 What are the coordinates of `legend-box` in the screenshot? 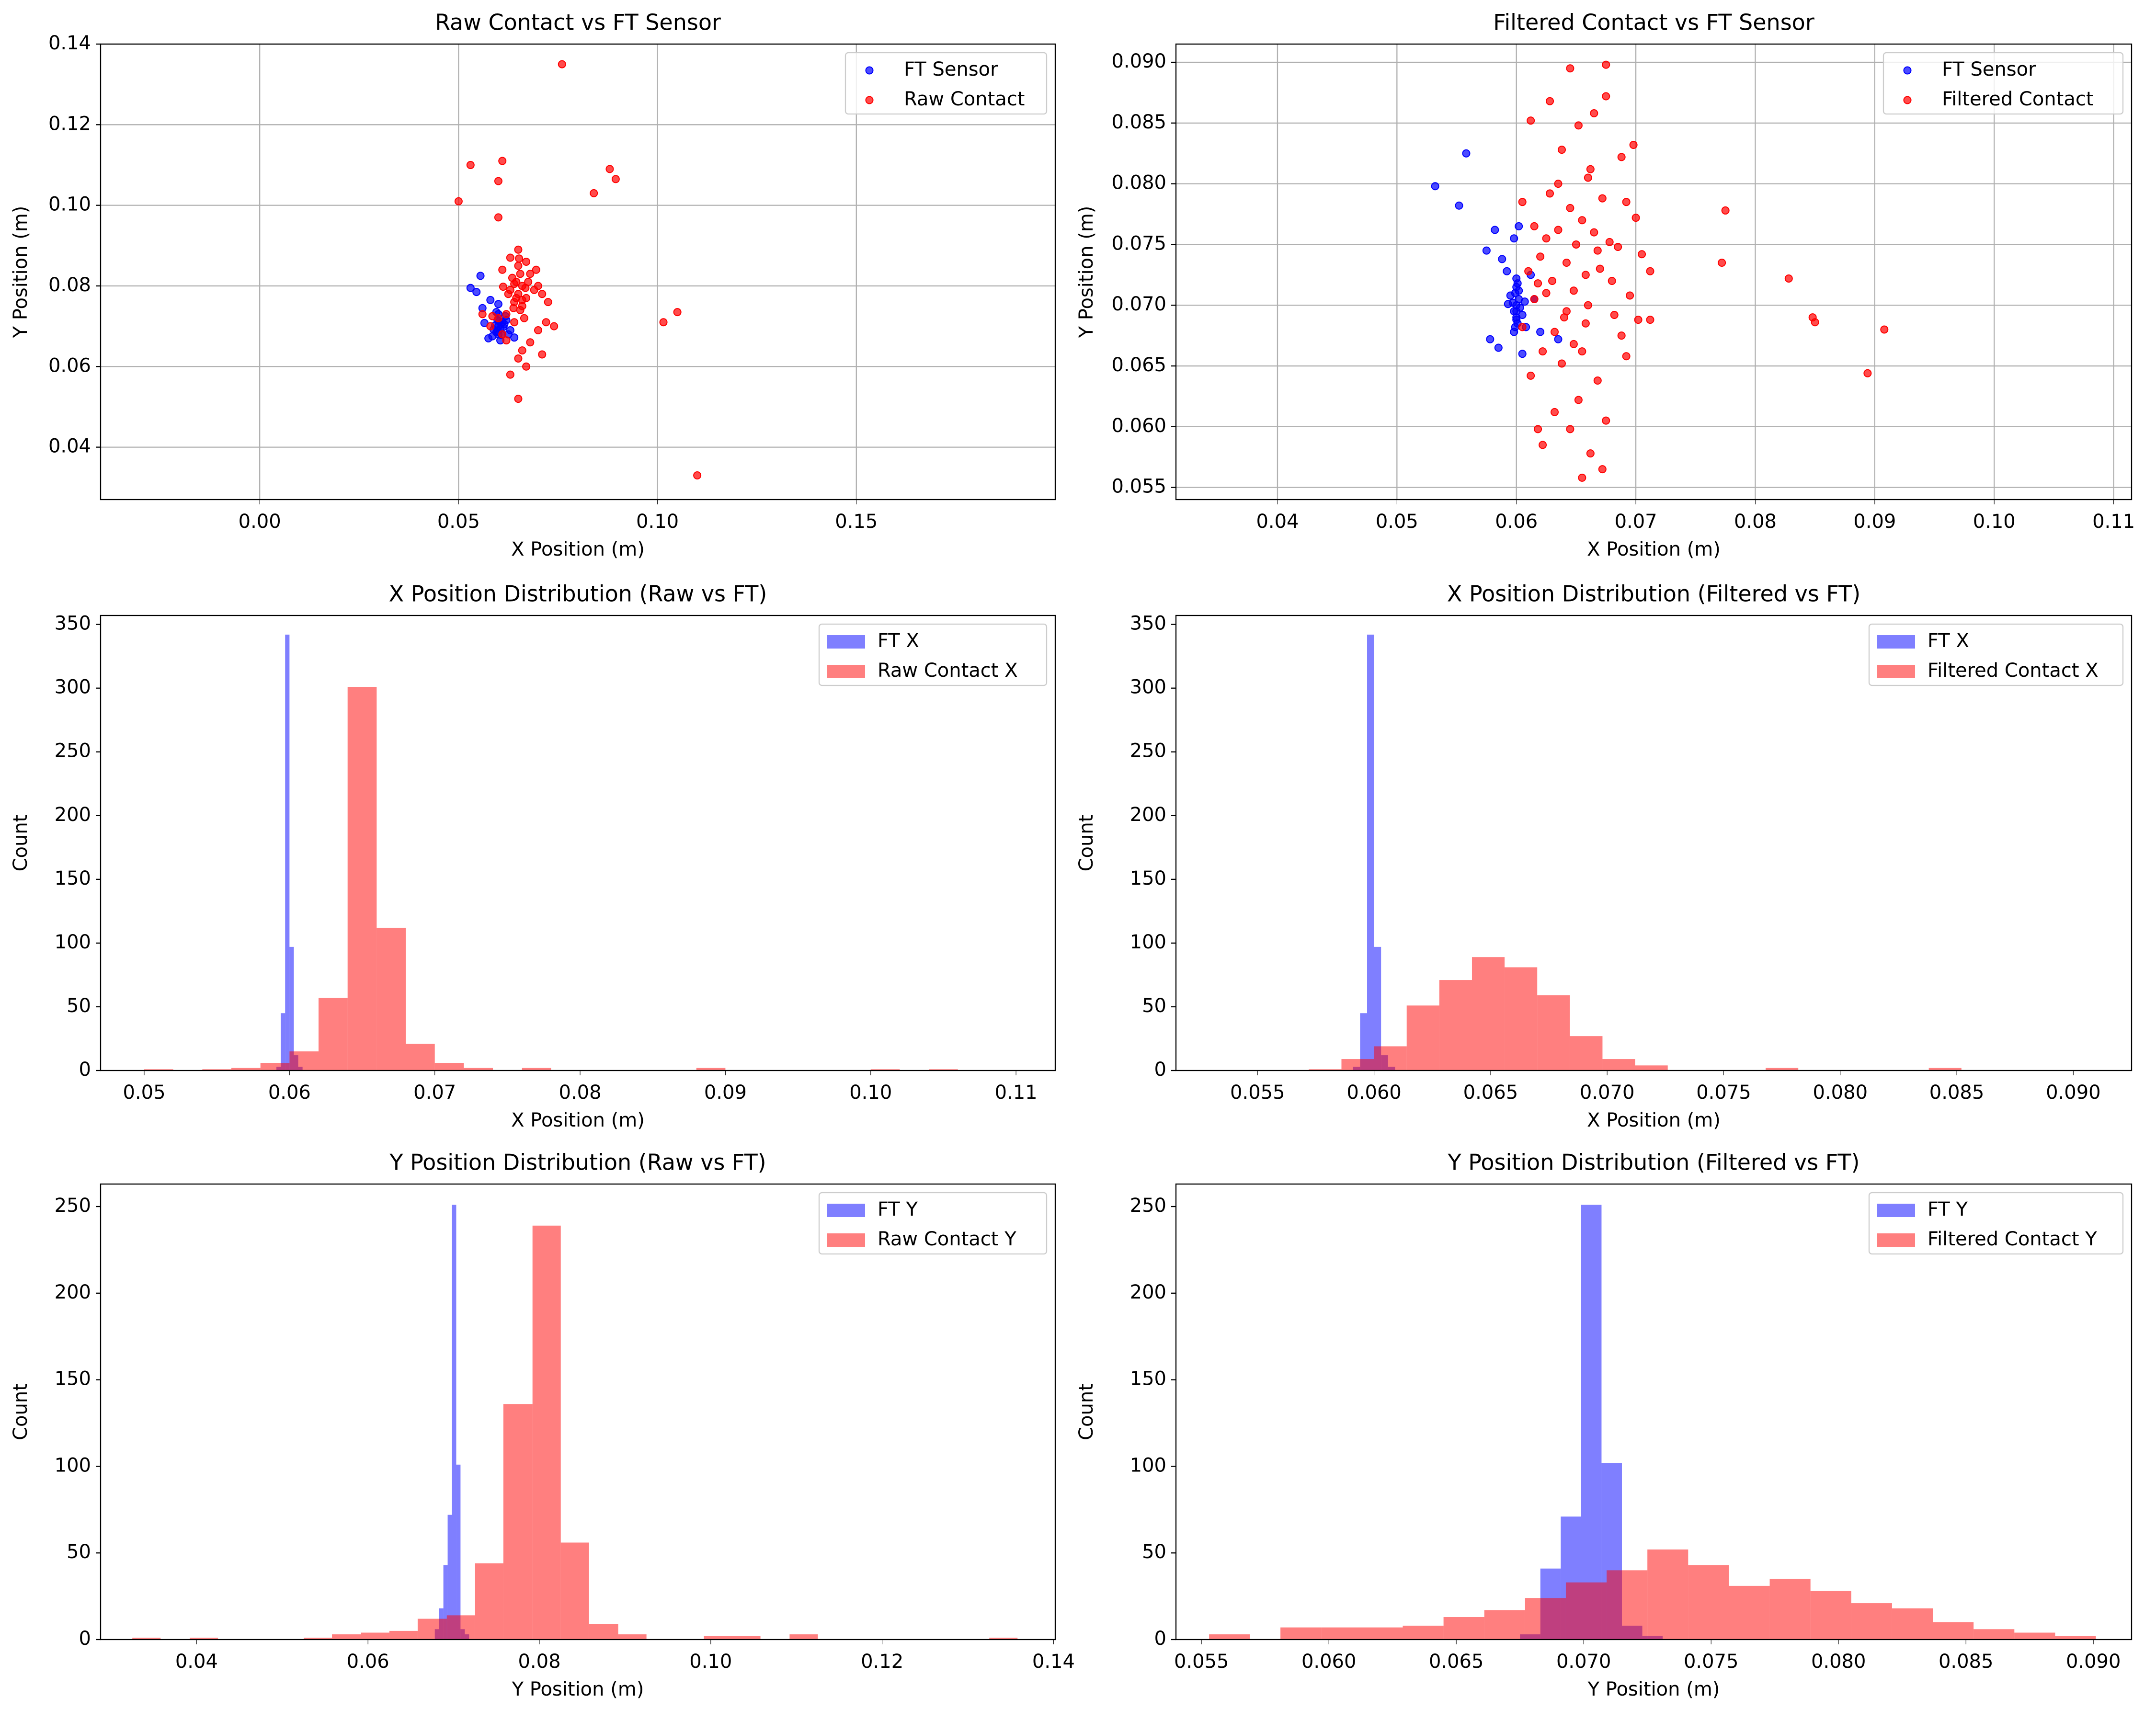 It's located at (933, 1223).